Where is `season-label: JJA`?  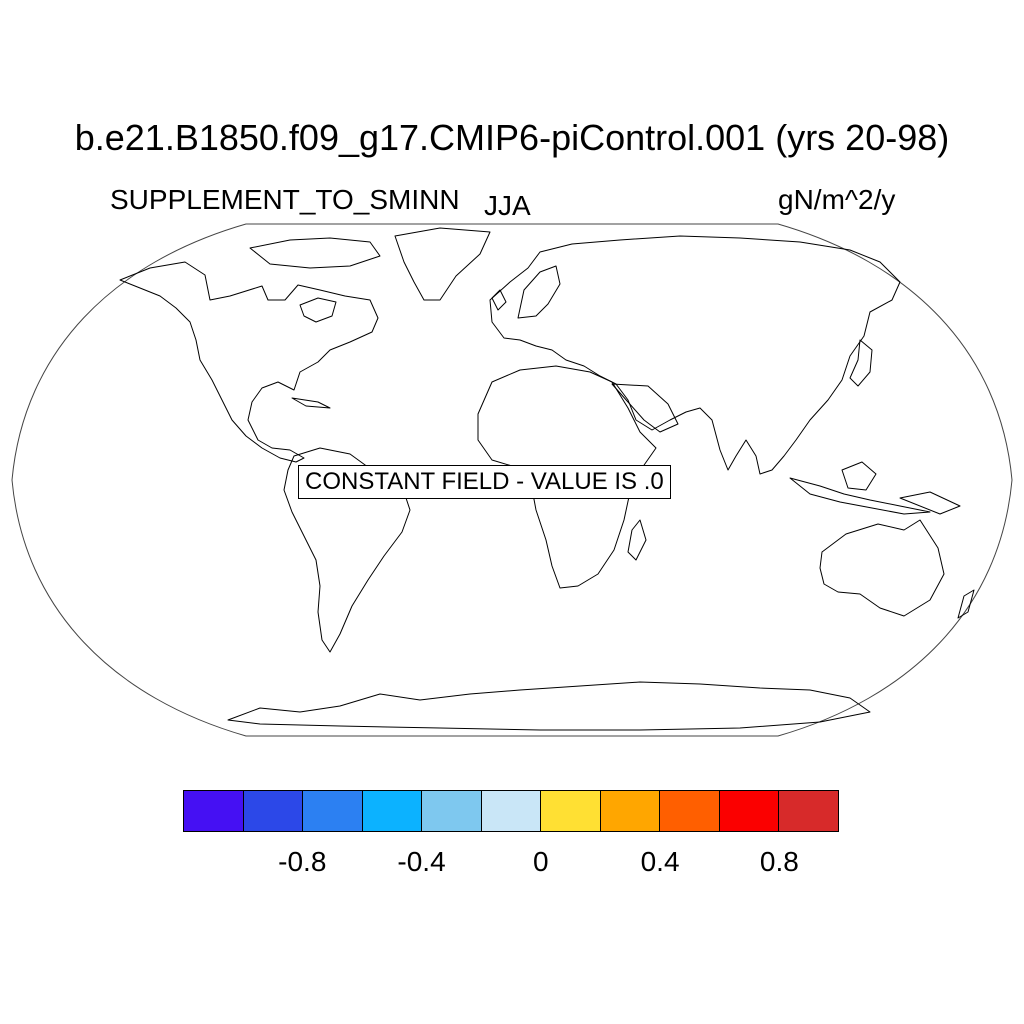 season-label: JJA is located at coordinates (507, 205).